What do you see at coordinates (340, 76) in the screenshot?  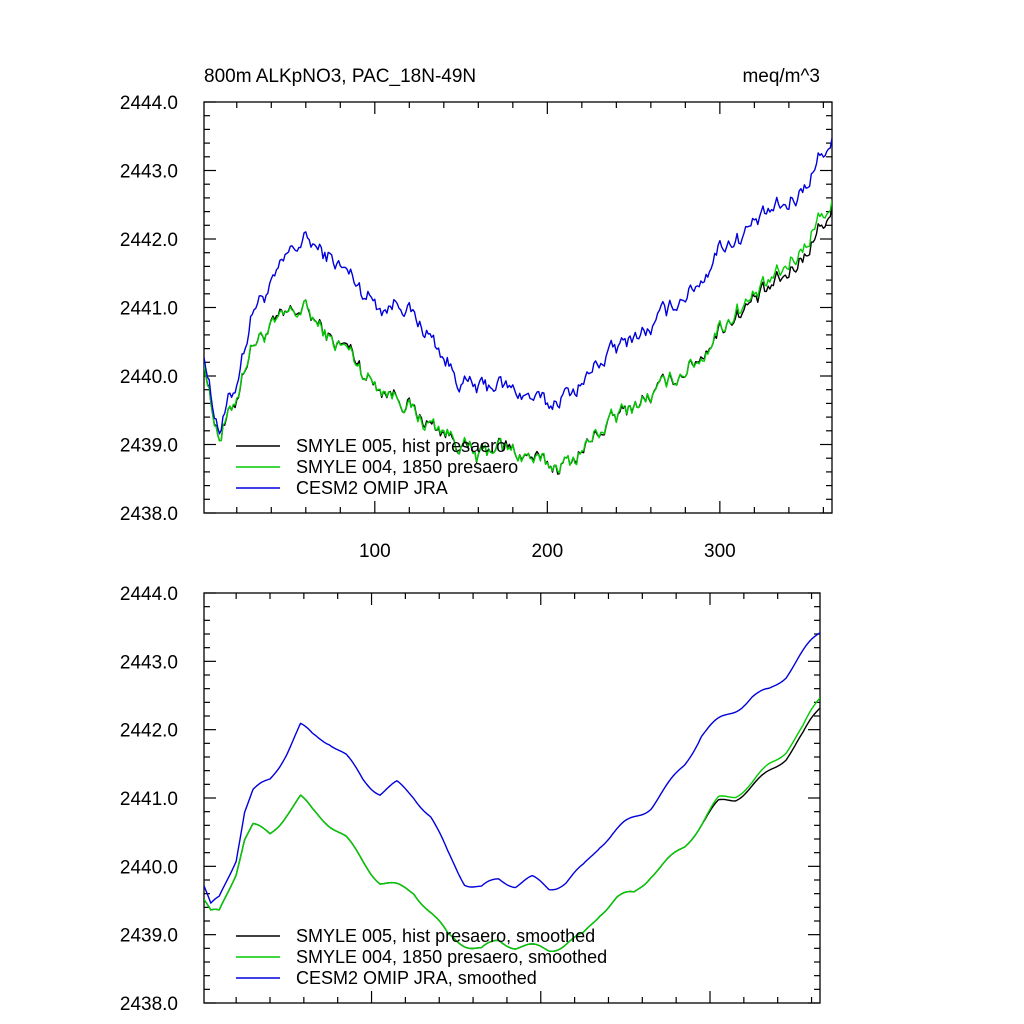 I see `chart-title-left: 800m ALKpNO3, PAC_18N-49N` at bounding box center [340, 76].